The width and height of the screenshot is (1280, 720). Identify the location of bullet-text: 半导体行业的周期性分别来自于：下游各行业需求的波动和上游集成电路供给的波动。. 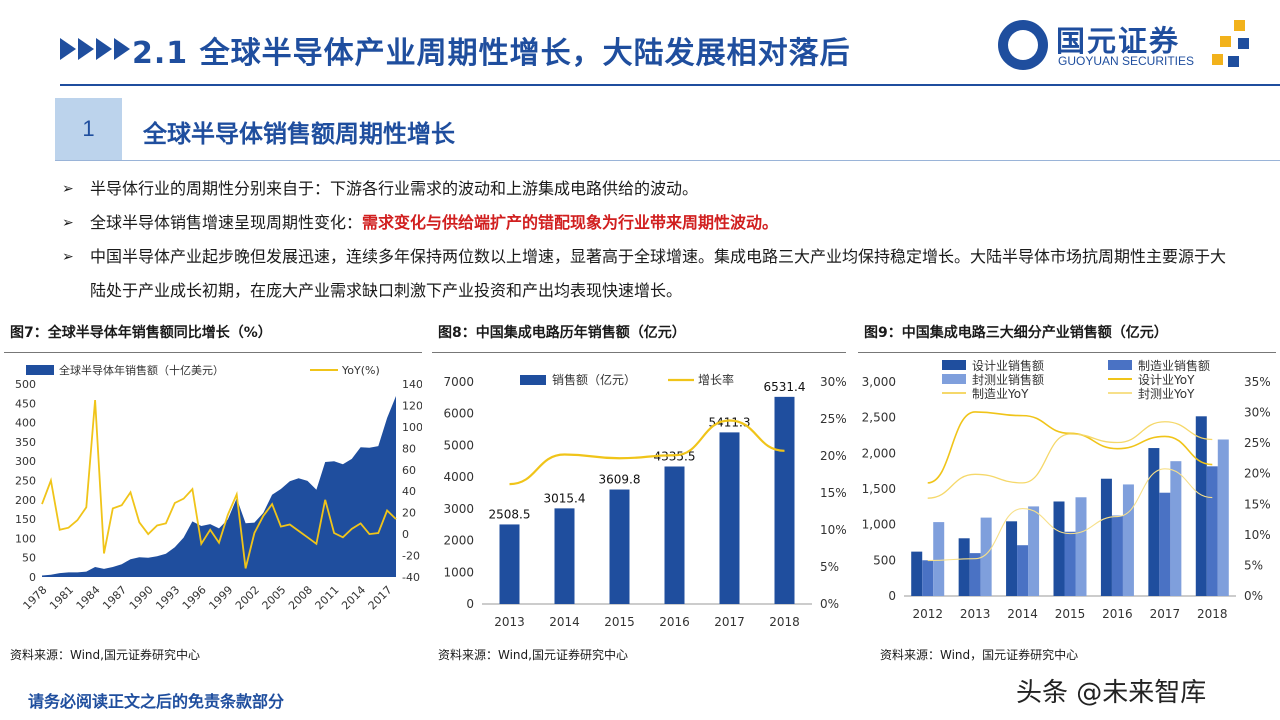
(394, 188).